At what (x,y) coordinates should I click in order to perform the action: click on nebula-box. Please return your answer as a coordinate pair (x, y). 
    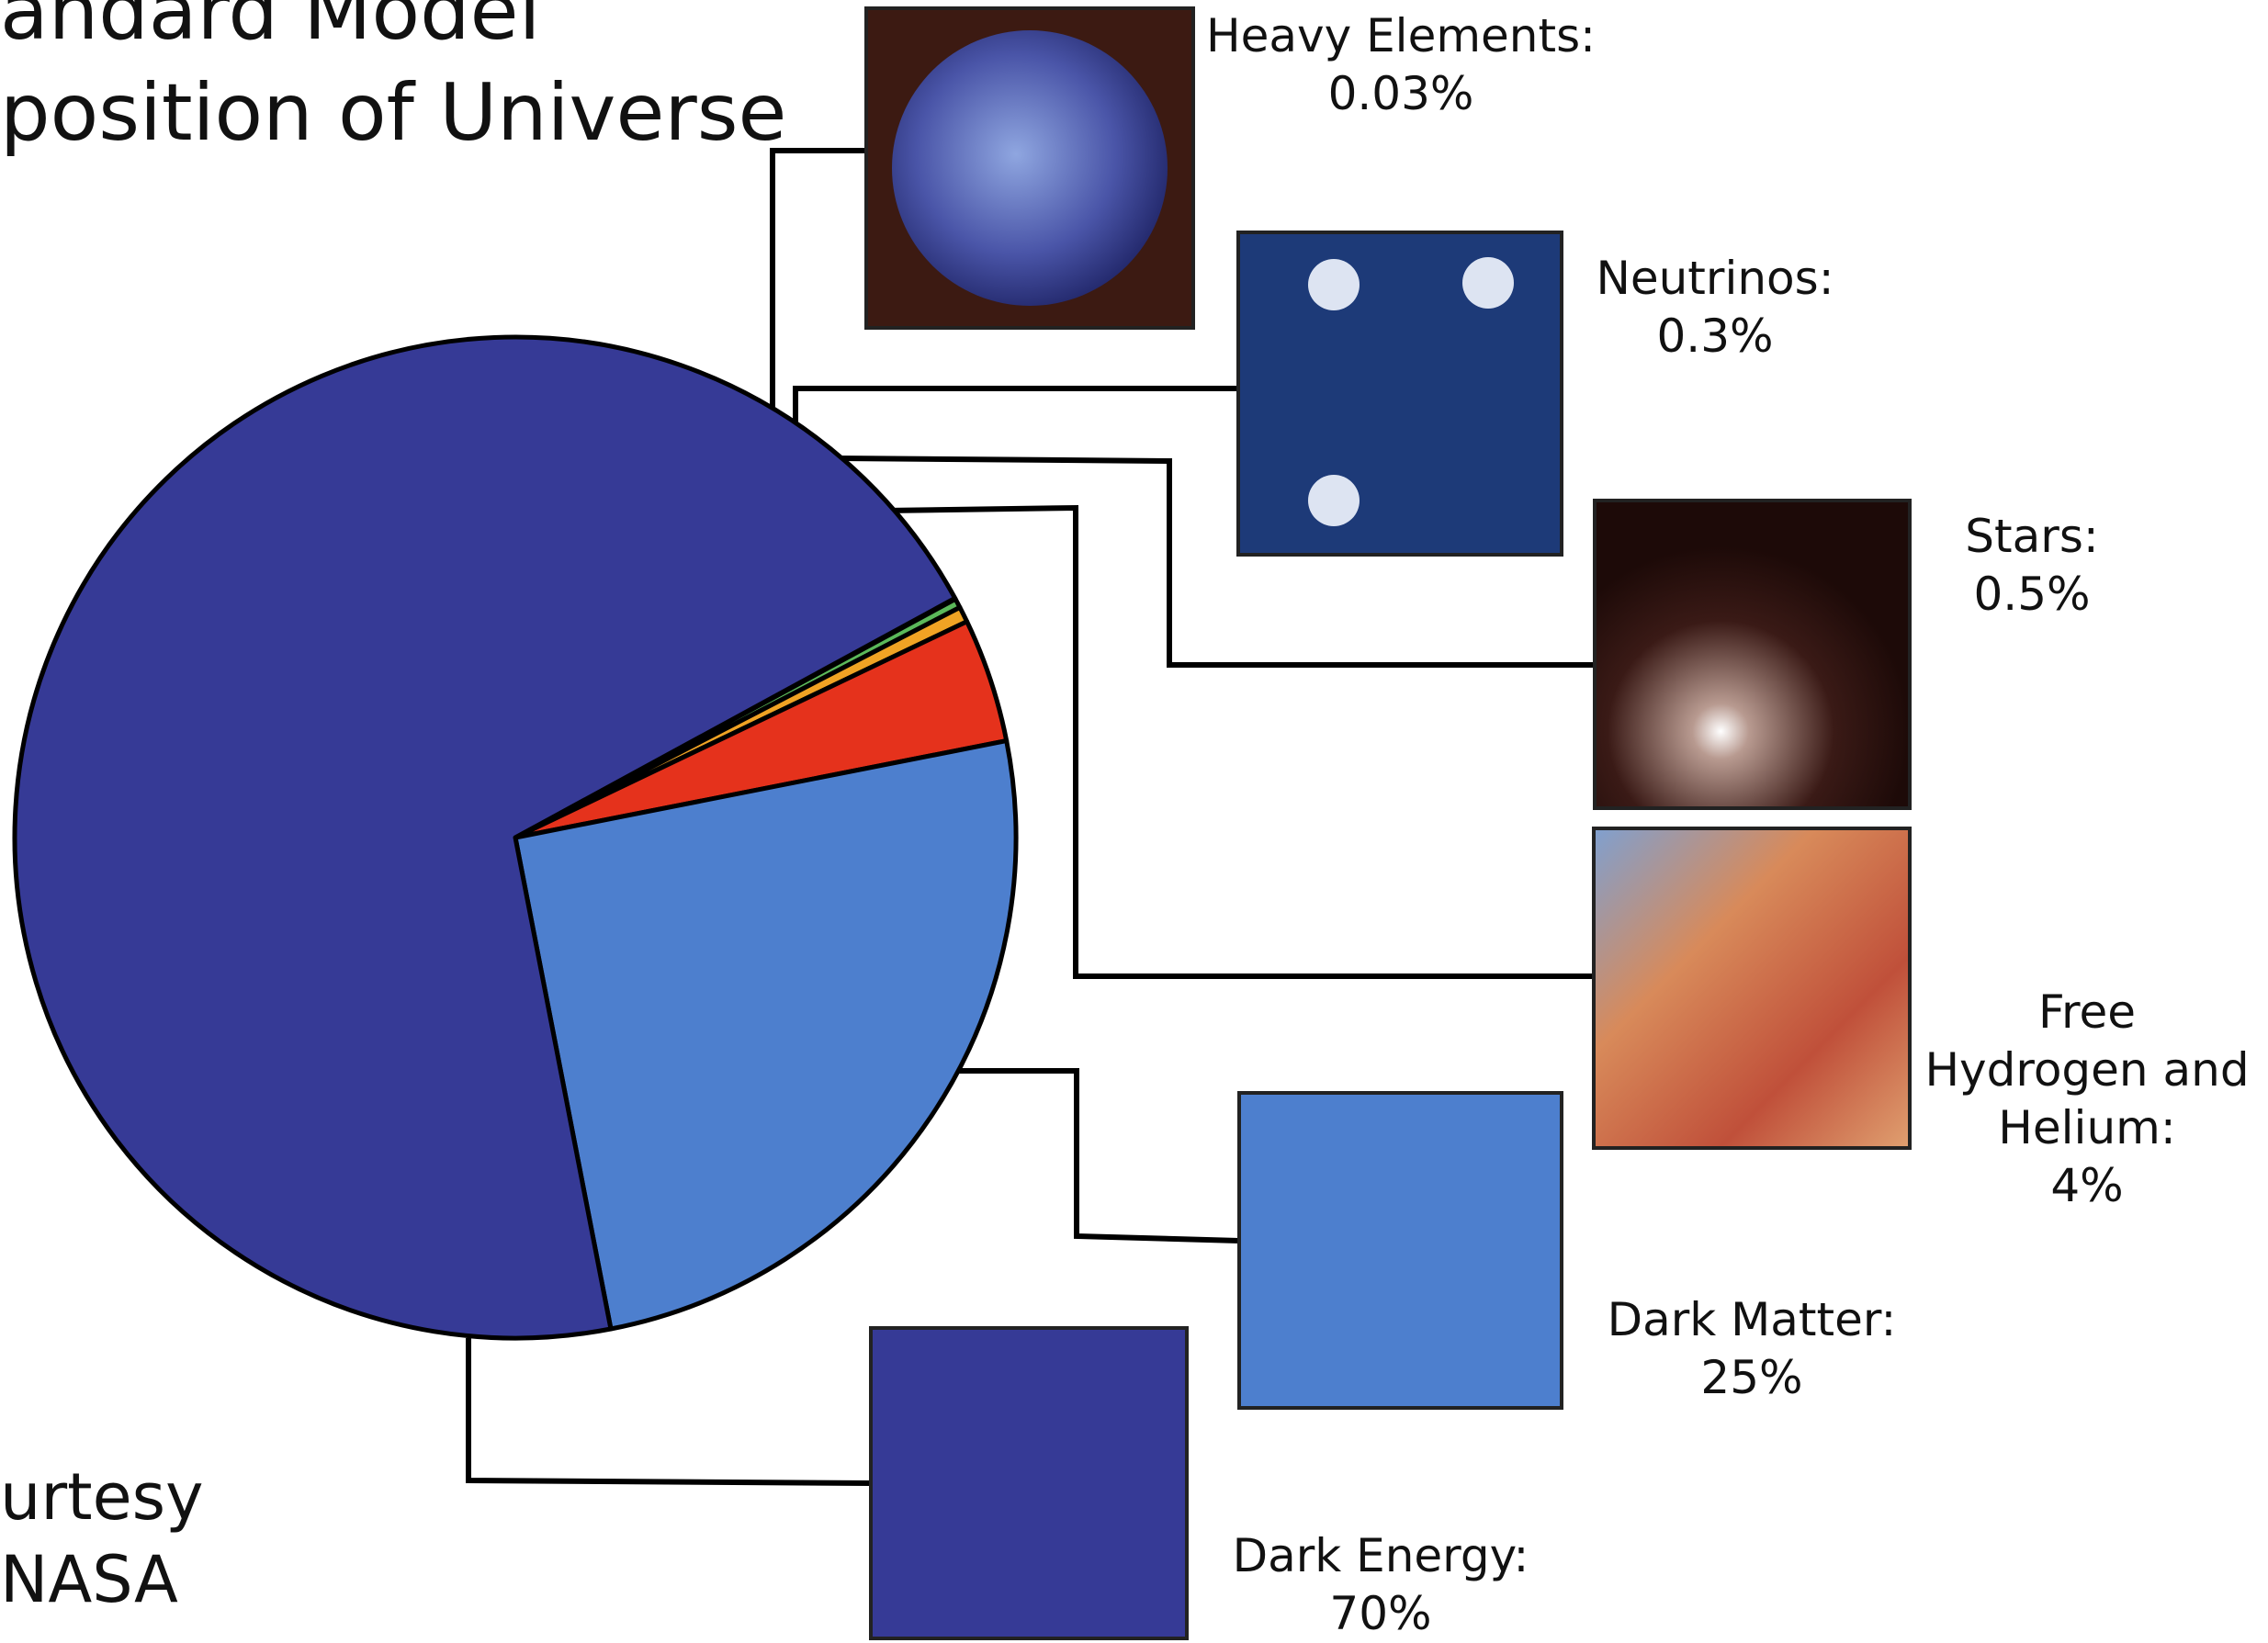
    Looking at the image, I should click on (1752, 989).